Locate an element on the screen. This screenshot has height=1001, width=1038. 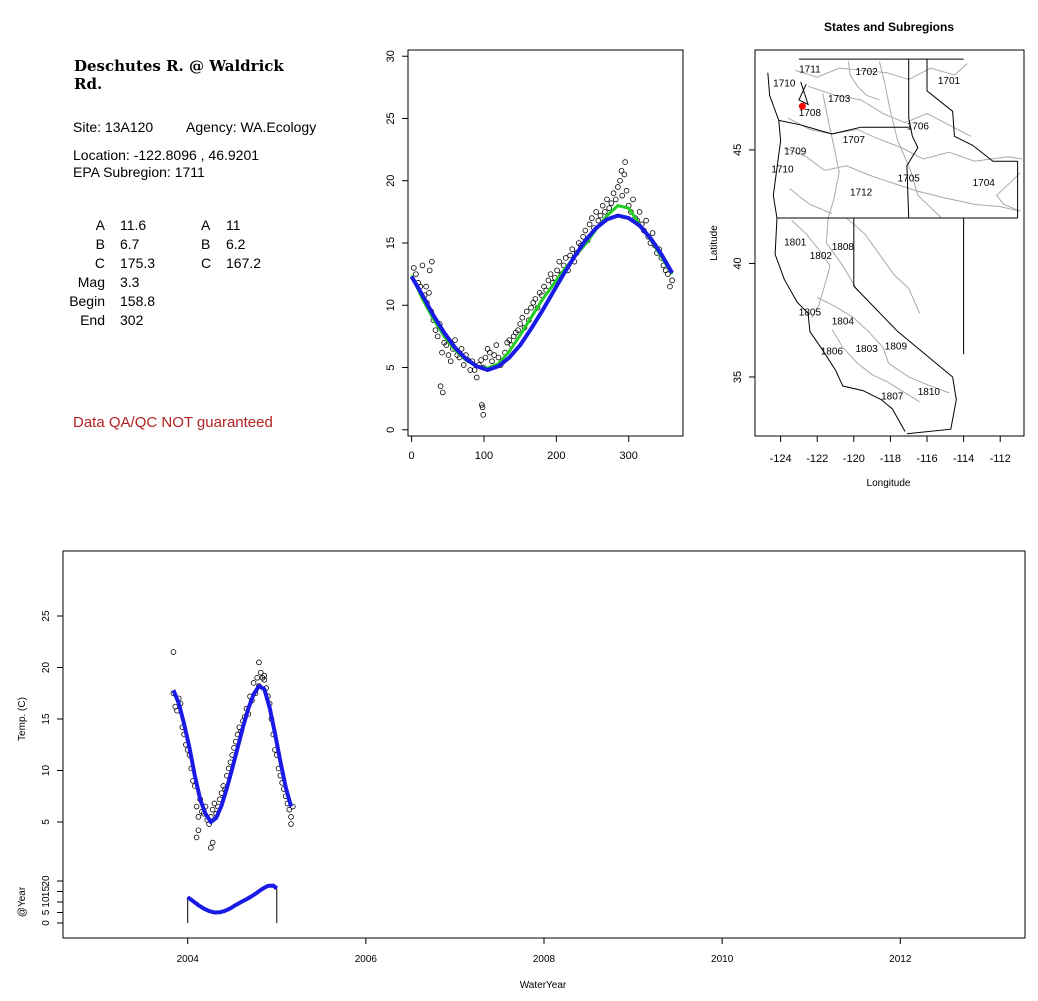
agency: Agency: WA.Ecology is located at coordinates (251, 127).